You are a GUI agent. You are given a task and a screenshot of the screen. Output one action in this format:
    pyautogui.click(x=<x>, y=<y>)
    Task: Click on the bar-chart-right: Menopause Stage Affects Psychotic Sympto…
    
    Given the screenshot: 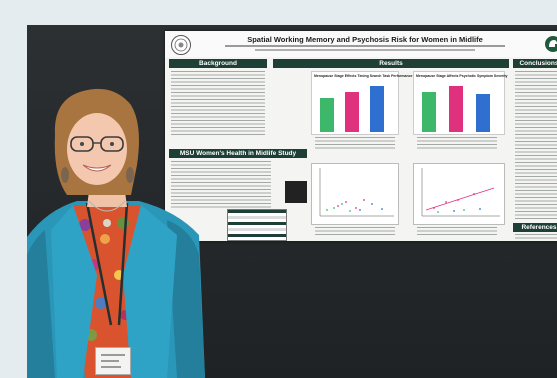 What is the action you would take?
    pyautogui.click(x=460, y=103)
    